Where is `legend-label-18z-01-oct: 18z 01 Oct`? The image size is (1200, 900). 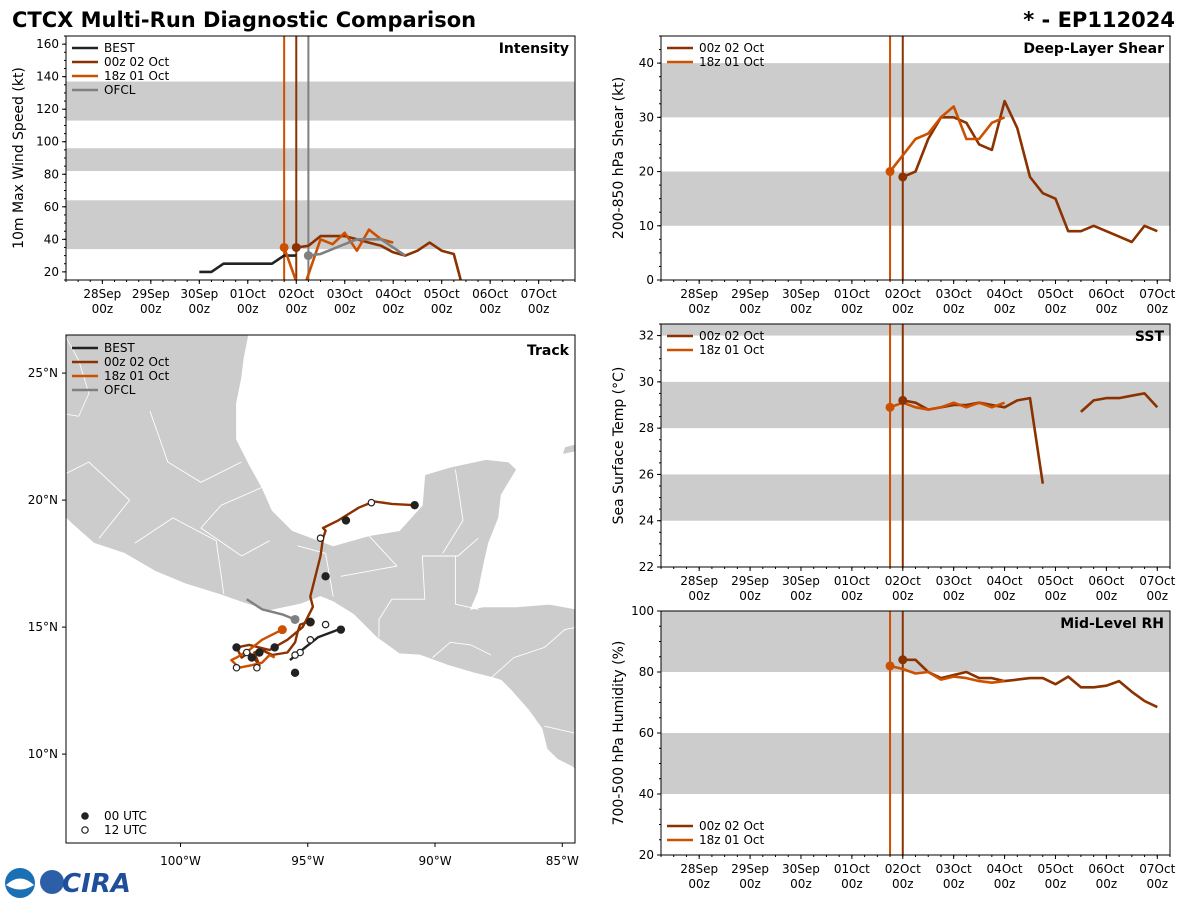
legend-label-18z-01-oct: 18z 01 Oct is located at coordinates (137, 376).